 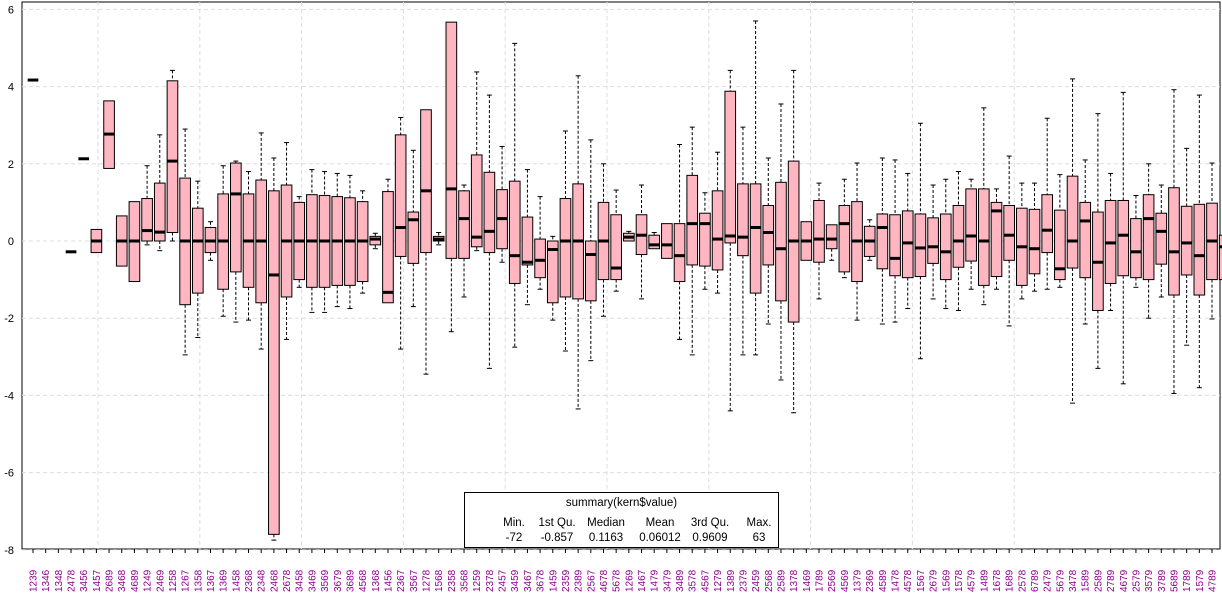 What do you see at coordinates (59, 580) in the screenshot?
I see `x-tick-label: 1348` at bounding box center [59, 580].